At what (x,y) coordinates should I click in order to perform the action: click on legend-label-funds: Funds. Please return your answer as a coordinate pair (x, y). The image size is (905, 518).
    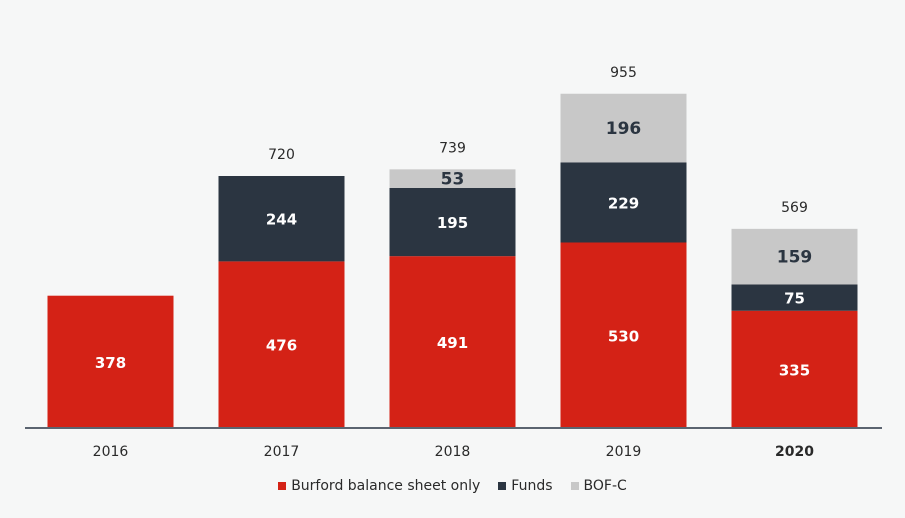
    Looking at the image, I should click on (532, 486).